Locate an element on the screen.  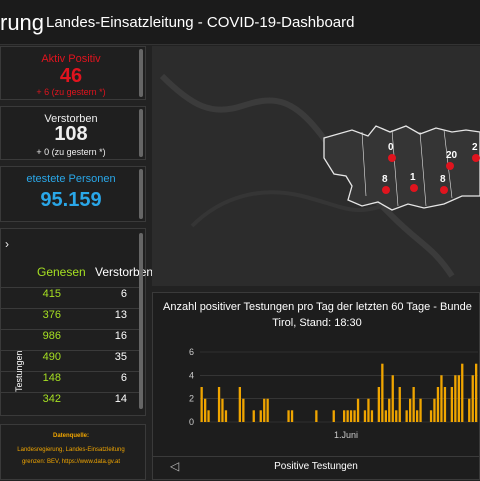
table-row: 490 35 is located at coordinates (71, 360).